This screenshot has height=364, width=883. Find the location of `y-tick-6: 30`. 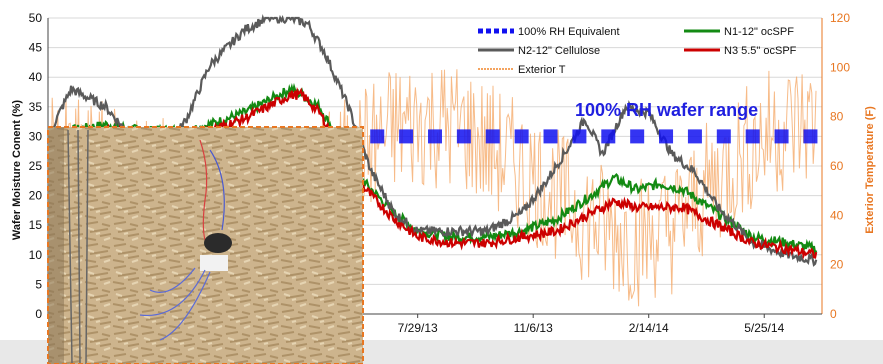

y-tick-6: 30 is located at coordinates (36, 136).